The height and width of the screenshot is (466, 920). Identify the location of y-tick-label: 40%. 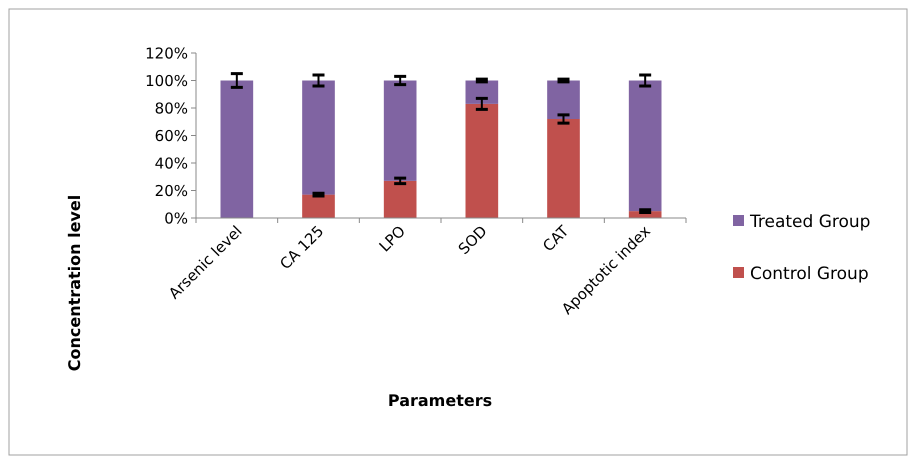
(171, 163).